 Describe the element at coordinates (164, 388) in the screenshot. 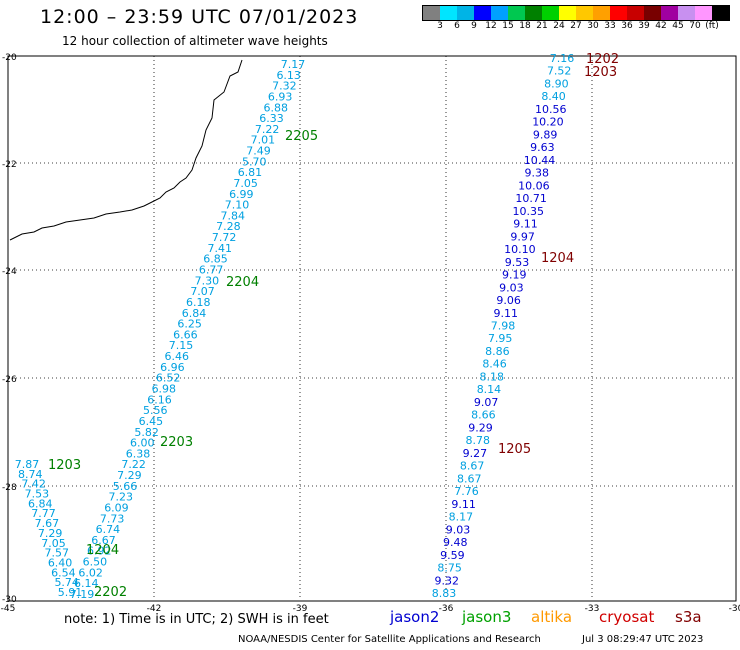

I see `wave-height-value: 6.98` at that location.